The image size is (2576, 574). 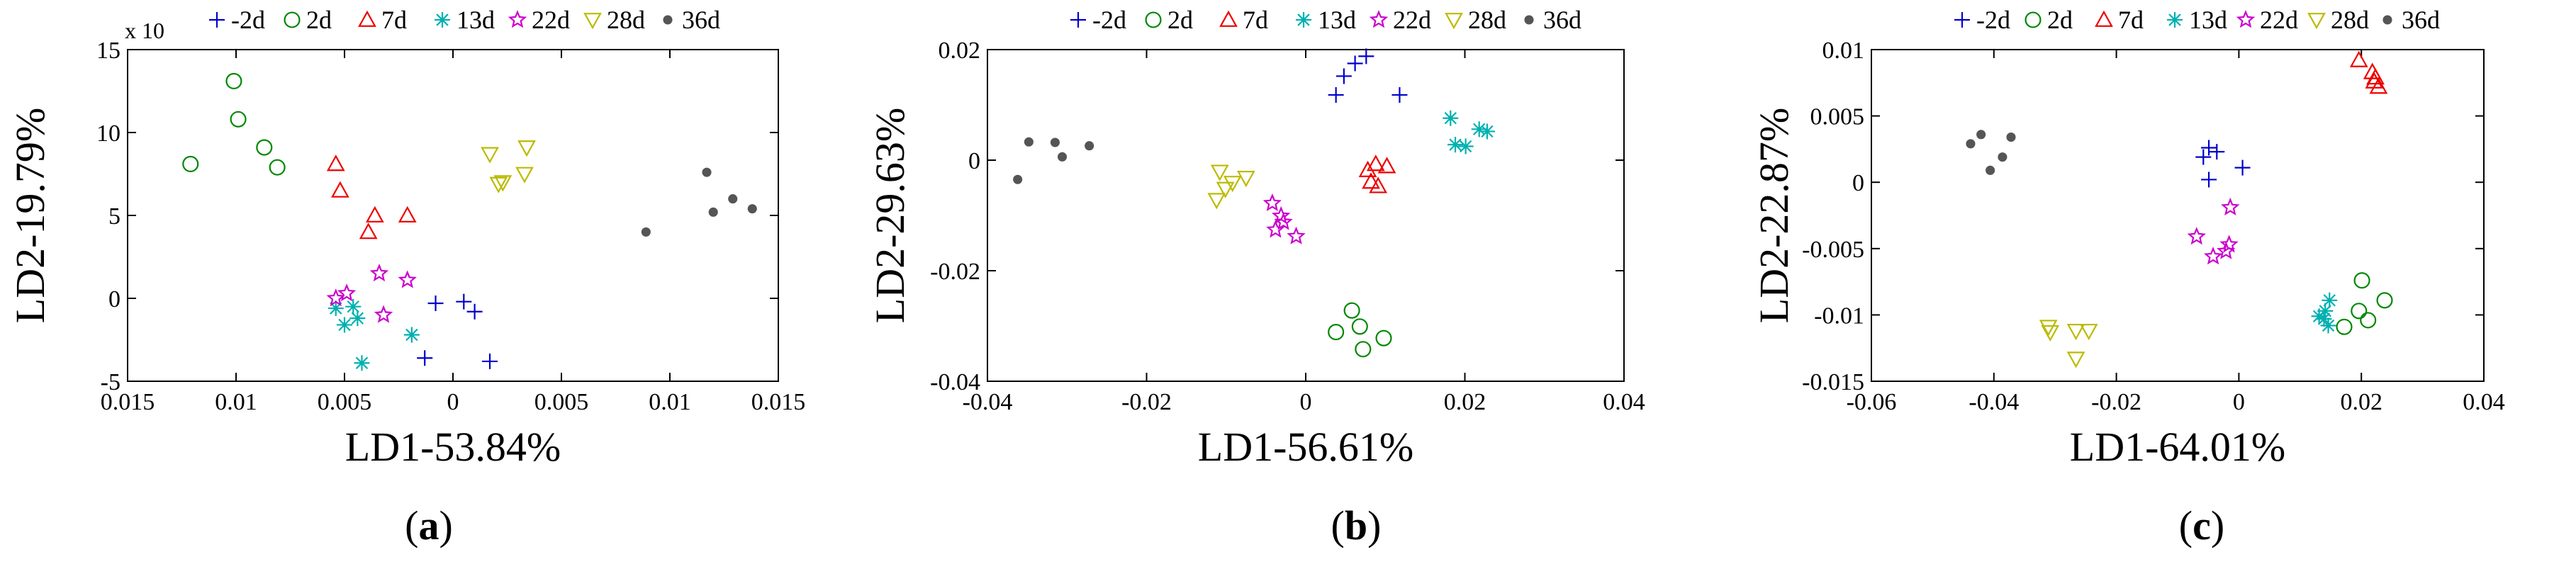 What do you see at coordinates (1487, 20) in the screenshot?
I see `legend-label-28d: 28d` at bounding box center [1487, 20].